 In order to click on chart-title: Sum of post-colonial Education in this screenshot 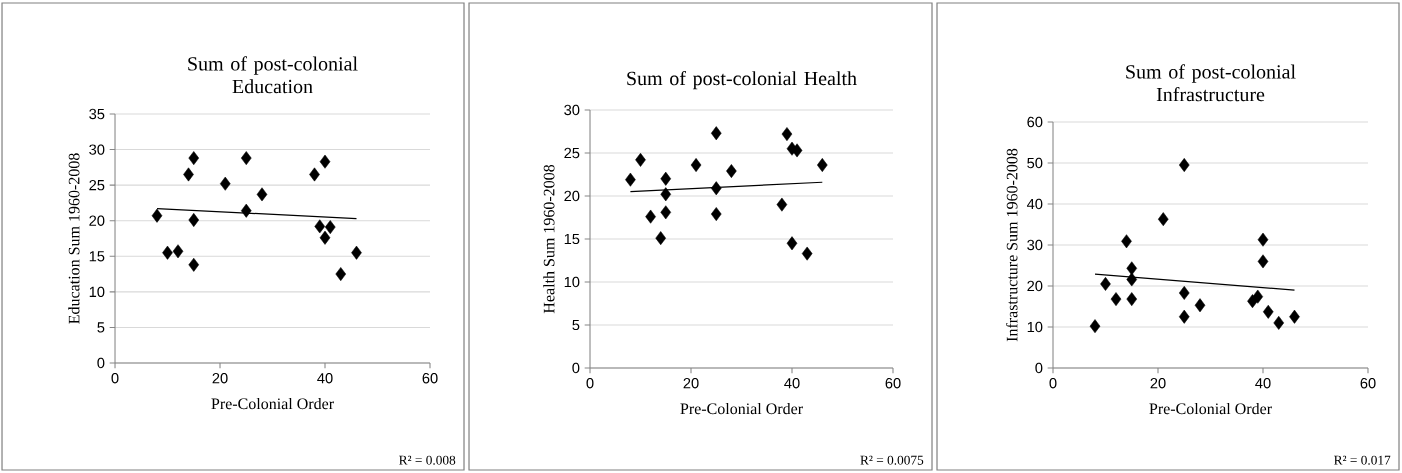, I will do `click(273, 75)`.